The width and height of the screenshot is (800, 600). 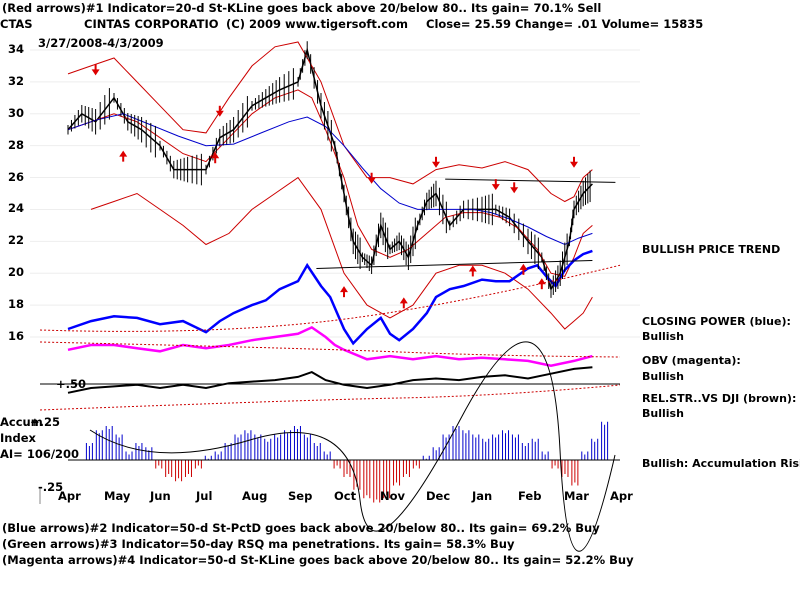 What do you see at coordinates (663, 413) in the screenshot?
I see `relstr-value: Bullish` at bounding box center [663, 413].